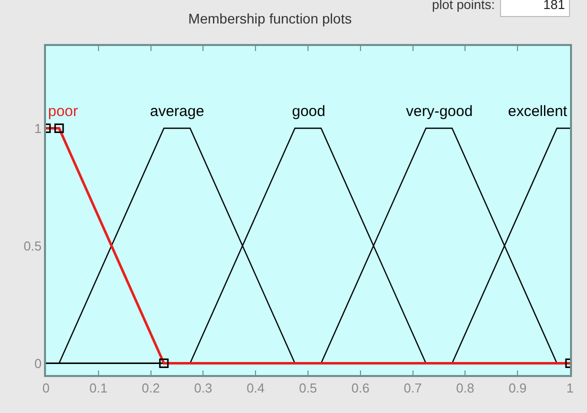  Describe the element at coordinates (465, 388) in the screenshot. I see `x-tick-label: 0.8` at that location.